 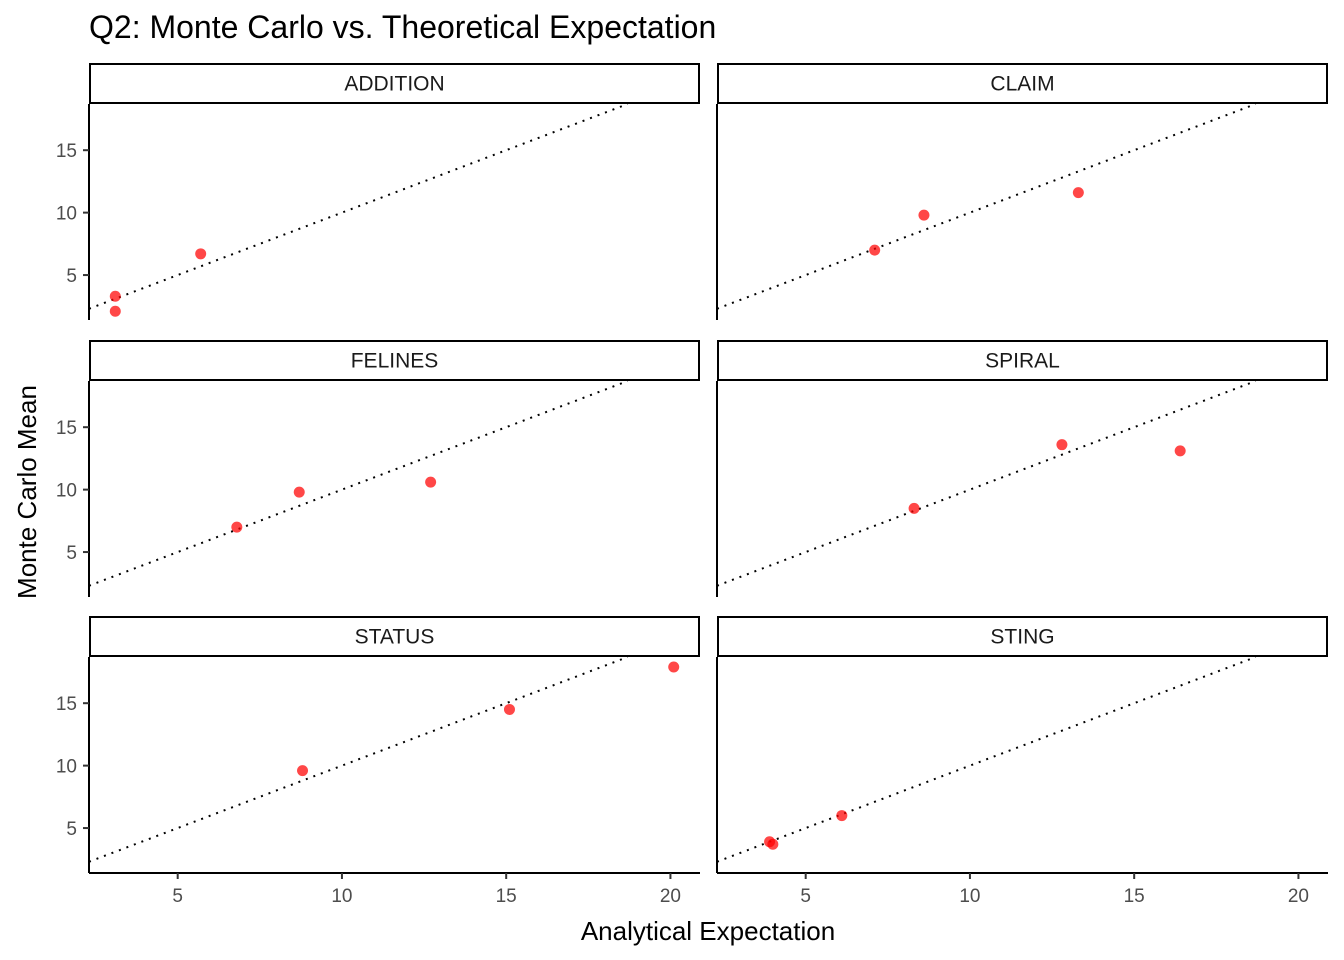 What do you see at coordinates (708, 931) in the screenshot?
I see `x-axis-title: Analytical Expectation` at bounding box center [708, 931].